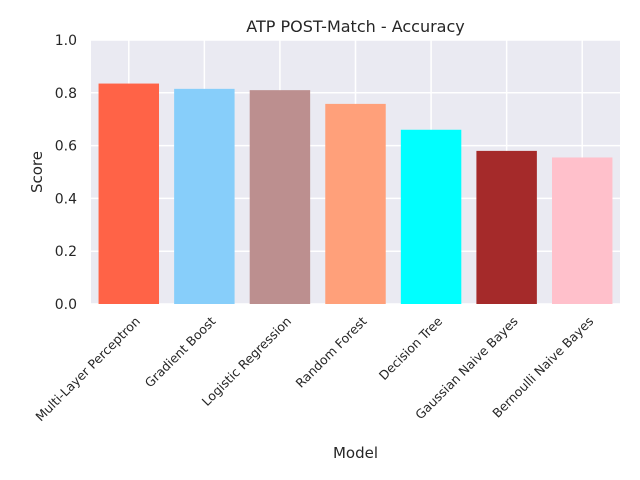  Describe the element at coordinates (66, 94) in the screenshot. I see `y-tick-label: 0.8` at that location.